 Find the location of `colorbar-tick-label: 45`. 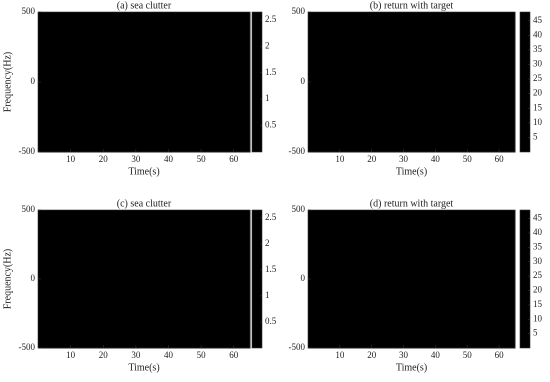

colorbar-tick-label: 45 is located at coordinates (538, 218).